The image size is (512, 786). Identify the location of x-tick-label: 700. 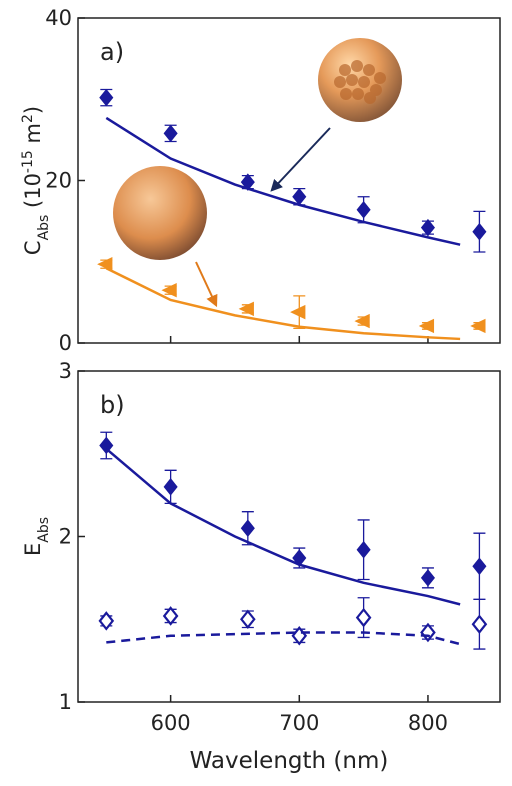
(299, 723).